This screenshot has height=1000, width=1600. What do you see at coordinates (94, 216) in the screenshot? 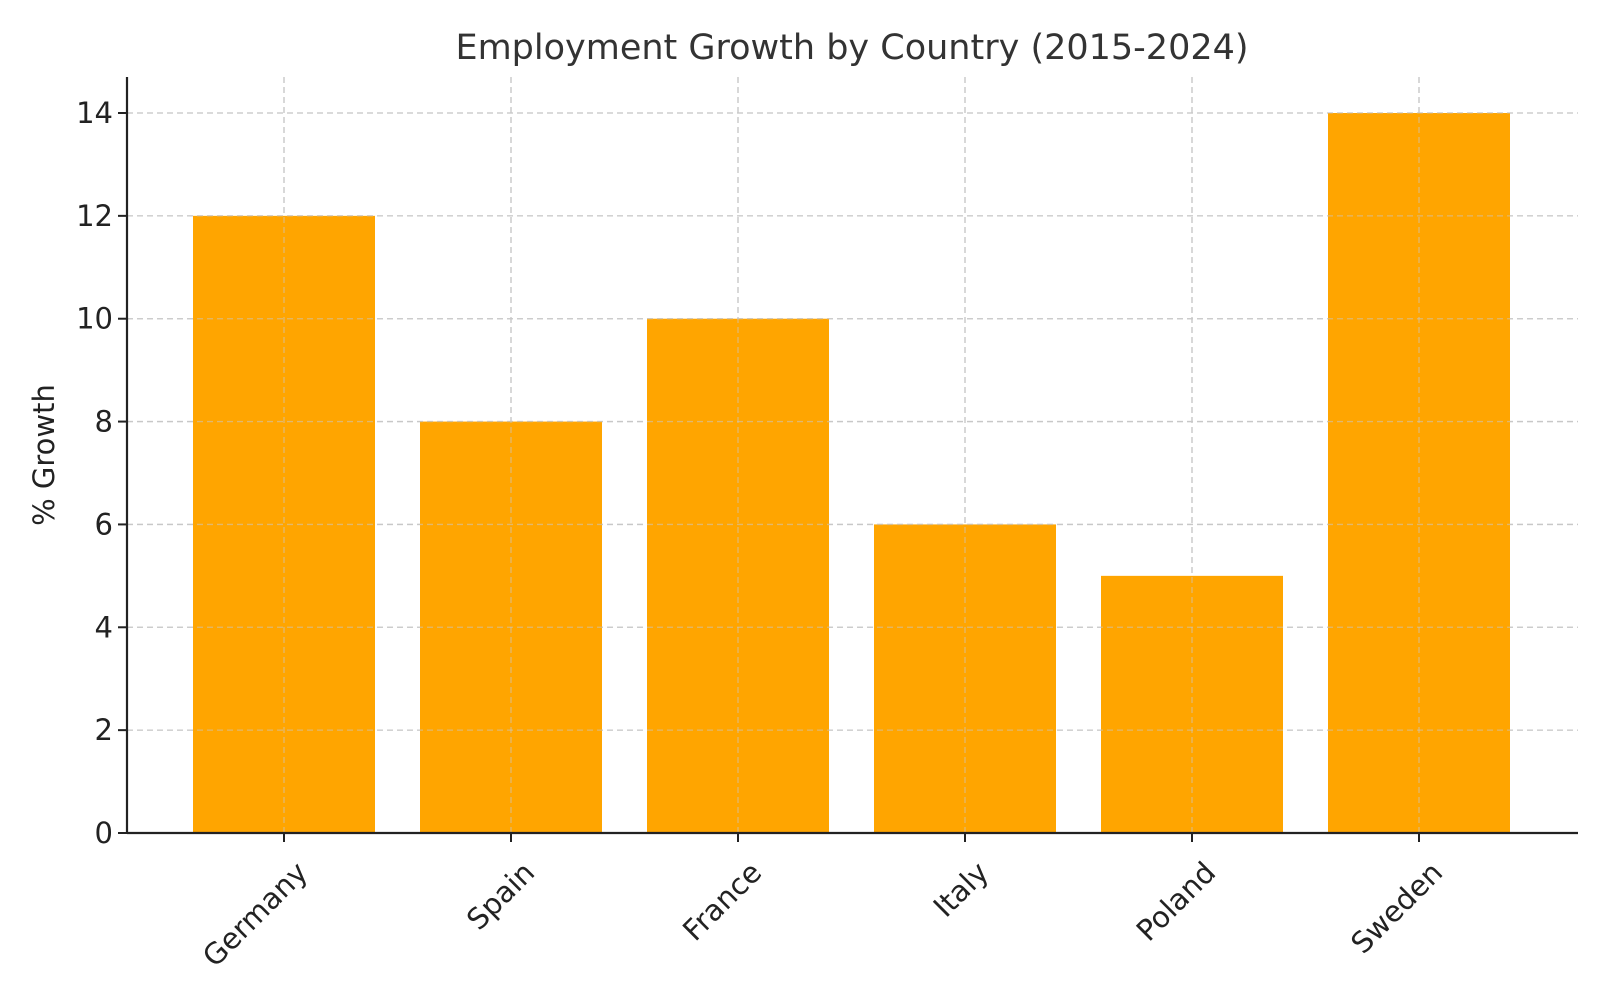
I see `y-tick-label: 12` at bounding box center [94, 216].